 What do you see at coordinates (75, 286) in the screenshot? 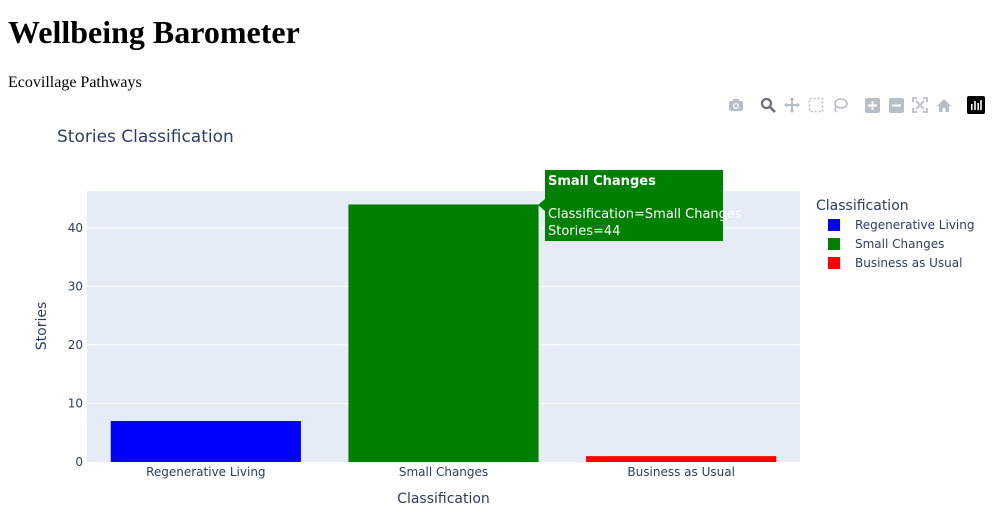
I see `y-tick-label: 30` at bounding box center [75, 286].